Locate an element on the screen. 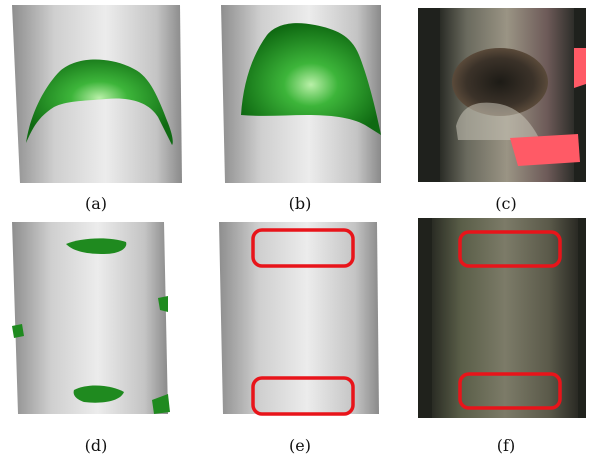 Image resolution: width=602 pixels, height=463 pixels. panel-b-image is located at coordinates (301, 94).